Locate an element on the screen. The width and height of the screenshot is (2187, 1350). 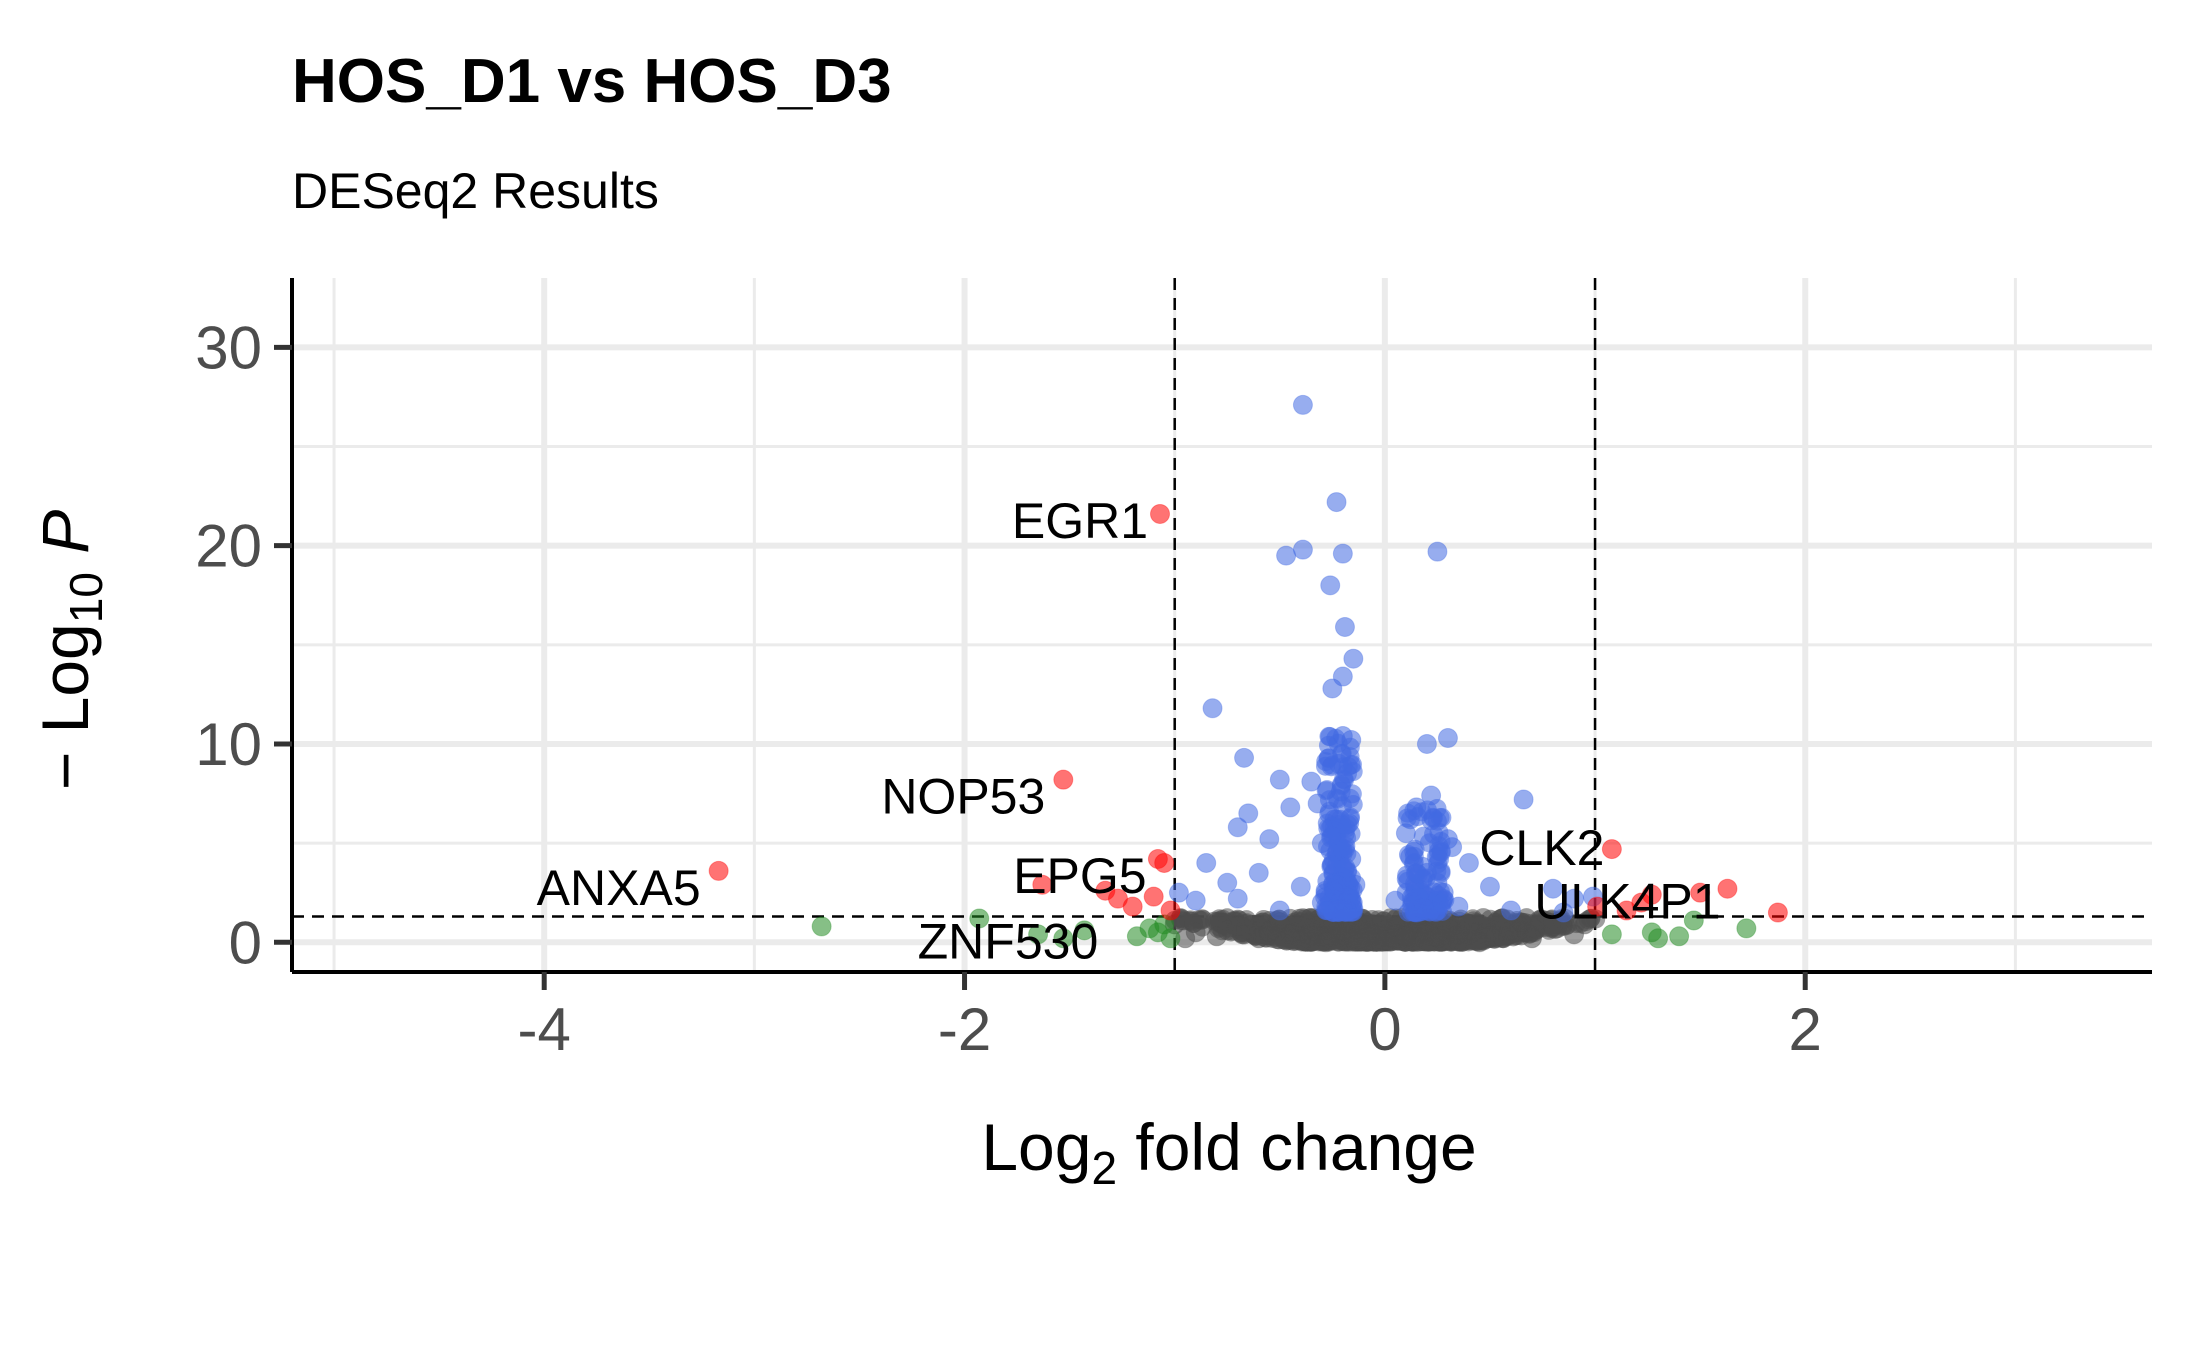
x-axis-title-sub: 2 is located at coordinates (1104, 1168).